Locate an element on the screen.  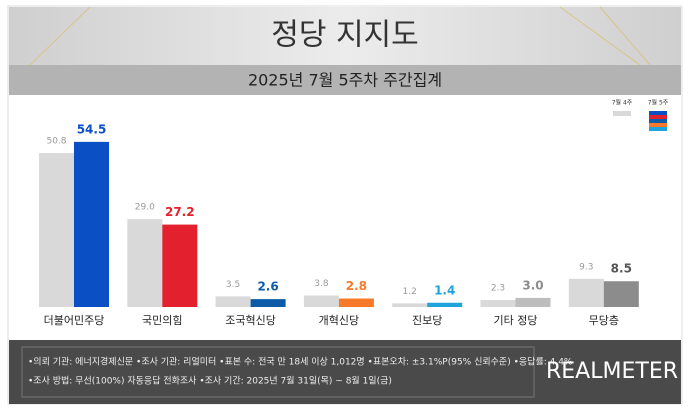
subtitle: 2025년 7월 5주차 주간집계 is located at coordinates (345, 80).